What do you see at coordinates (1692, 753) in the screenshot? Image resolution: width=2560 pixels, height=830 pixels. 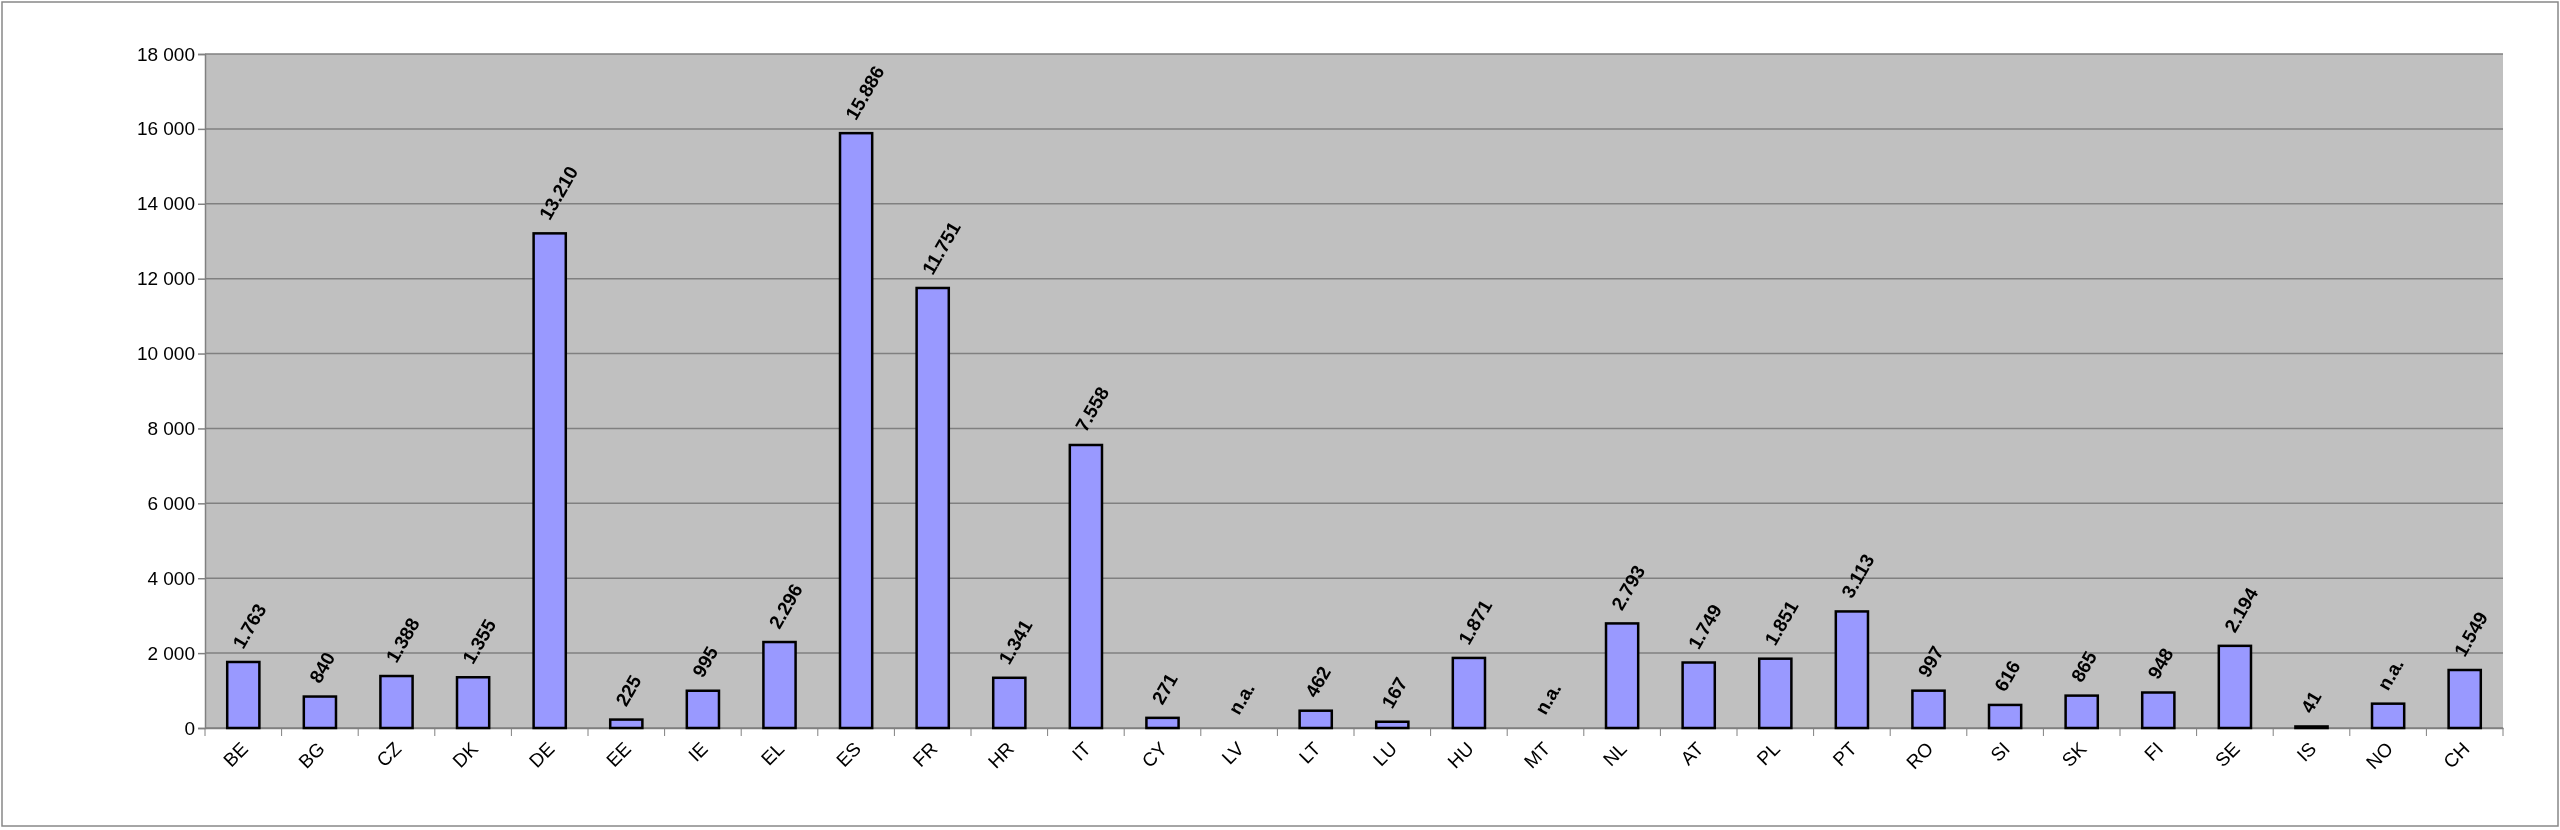 I see `x-tick-label: AT` at bounding box center [1692, 753].